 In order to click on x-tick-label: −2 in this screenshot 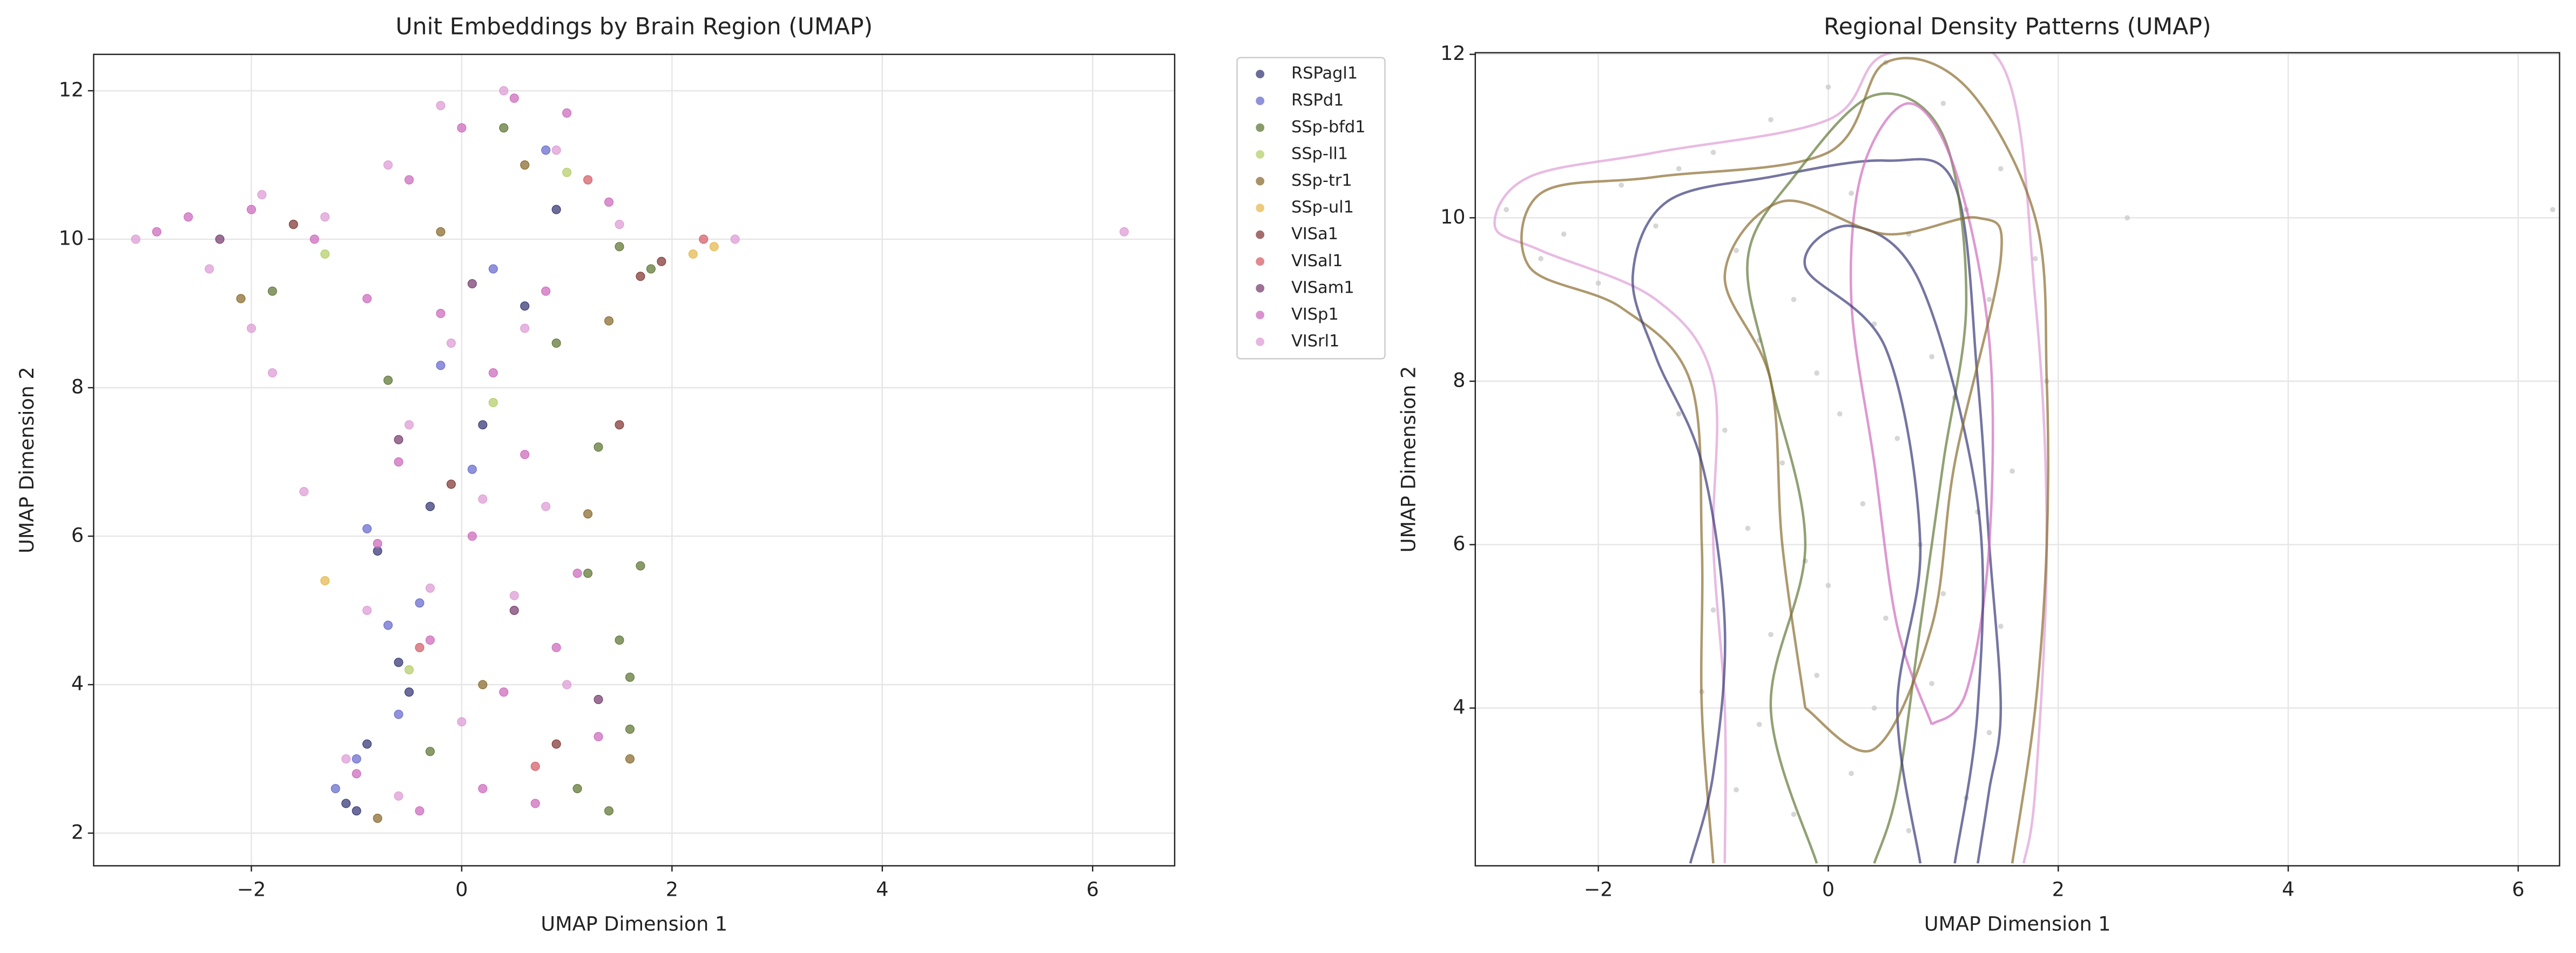, I will do `click(251, 889)`.